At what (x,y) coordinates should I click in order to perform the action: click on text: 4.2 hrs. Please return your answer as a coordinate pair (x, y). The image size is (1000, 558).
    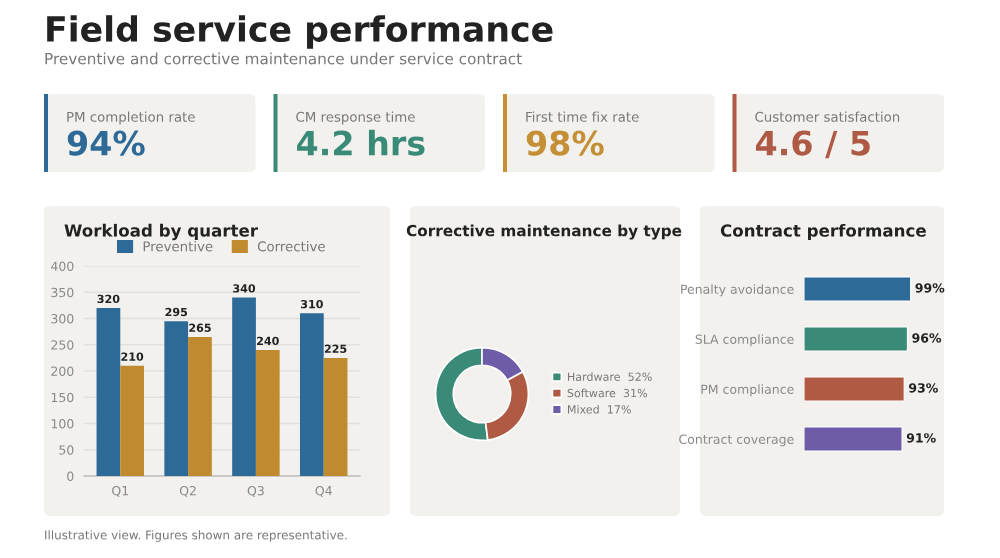
    Looking at the image, I should click on (361, 142).